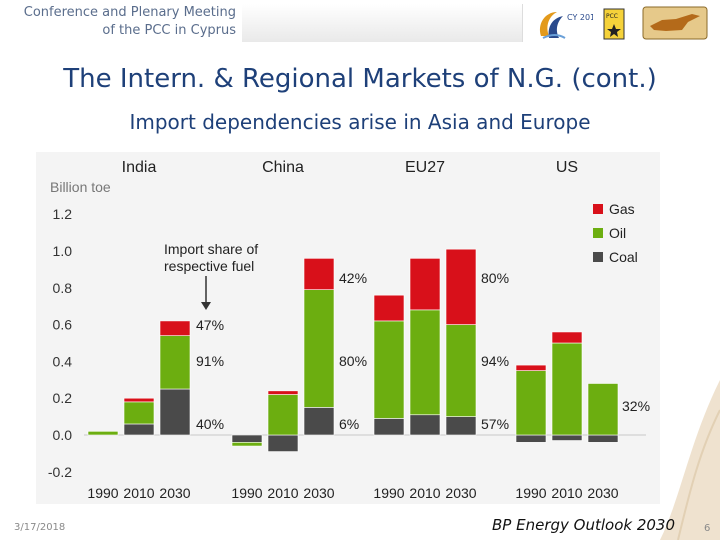  Describe the element at coordinates (40, 527) in the screenshot. I see `slide-date: 3/17/2018` at that location.